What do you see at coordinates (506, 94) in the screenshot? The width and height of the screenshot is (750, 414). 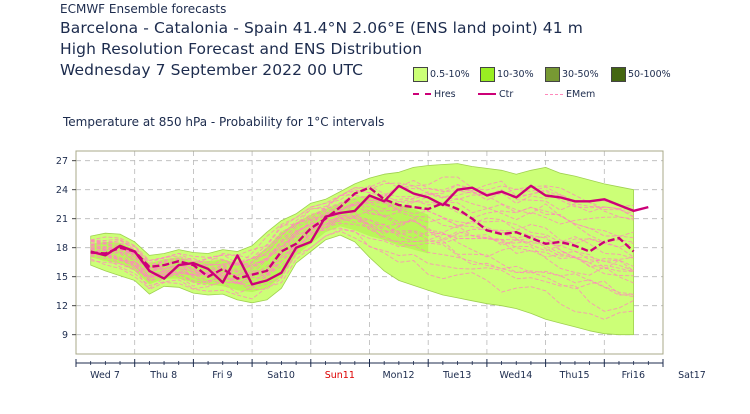 I see `legend-label-ctr: Ctr` at bounding box center [506, 94].